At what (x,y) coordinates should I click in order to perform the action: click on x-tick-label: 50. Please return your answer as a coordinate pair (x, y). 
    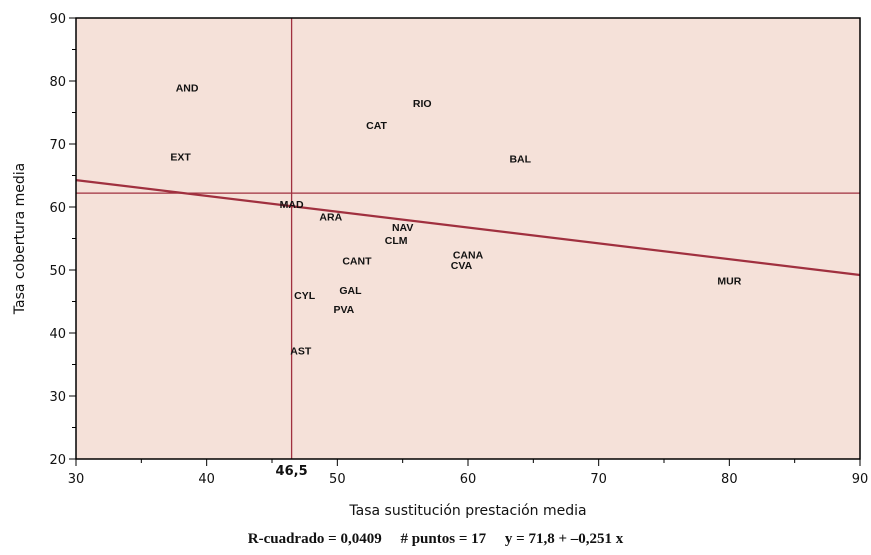
    Looking at the image, I should click on (337, 479).